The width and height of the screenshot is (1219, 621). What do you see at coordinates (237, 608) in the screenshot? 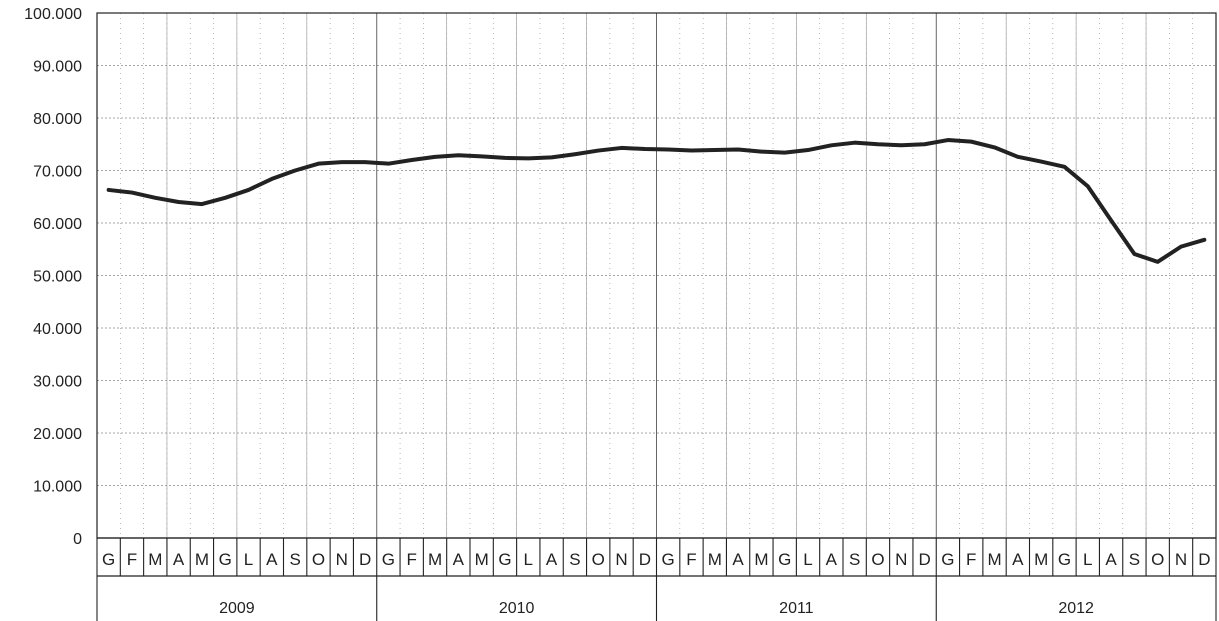
I see `year-label: 2009` at bounding box center [237, 608].